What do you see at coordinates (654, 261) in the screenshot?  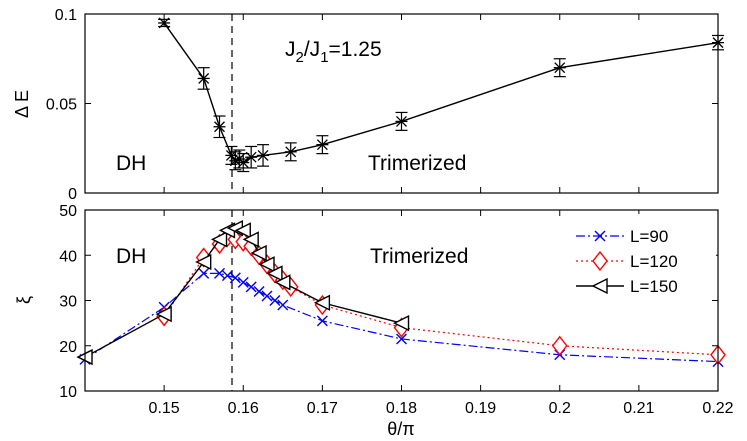 I see `legend-label-l120: L=120` at bounding box center [654, 261].